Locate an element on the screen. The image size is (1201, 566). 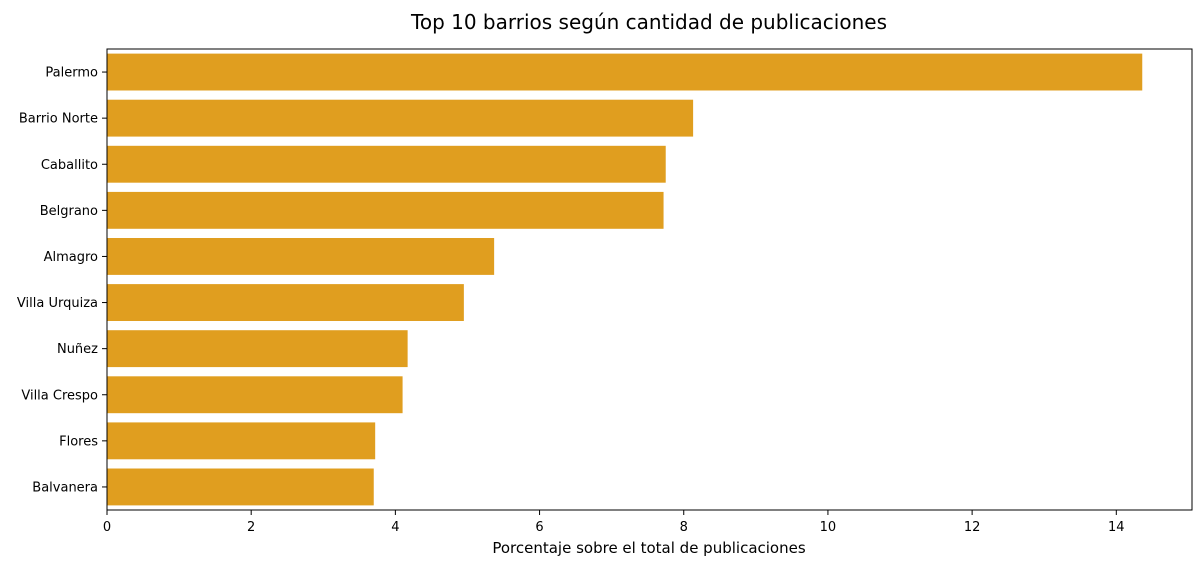
x-tick-label: 0 is located at coordinates (107, 527).